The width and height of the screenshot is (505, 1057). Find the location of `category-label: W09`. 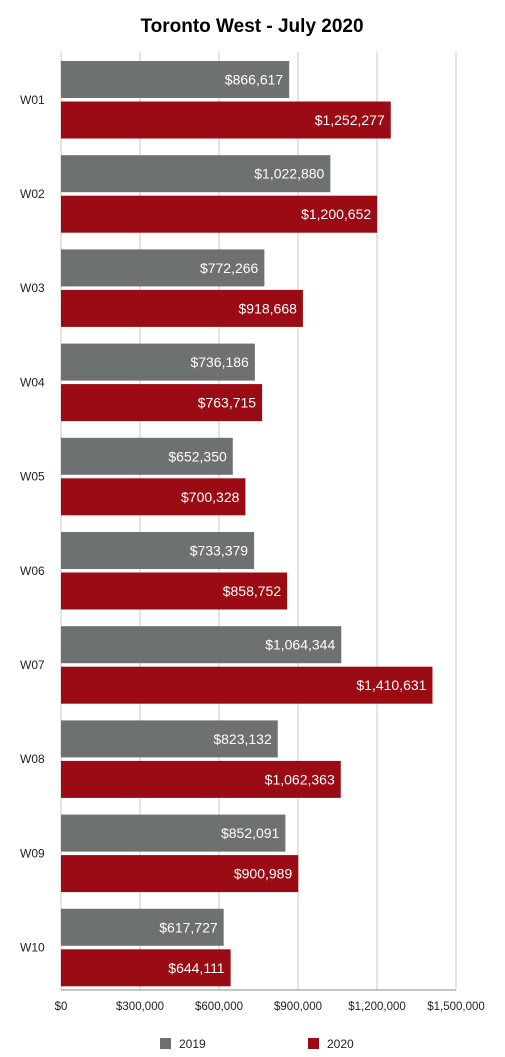

category-label: W09 is located at coordinates (32, 853).